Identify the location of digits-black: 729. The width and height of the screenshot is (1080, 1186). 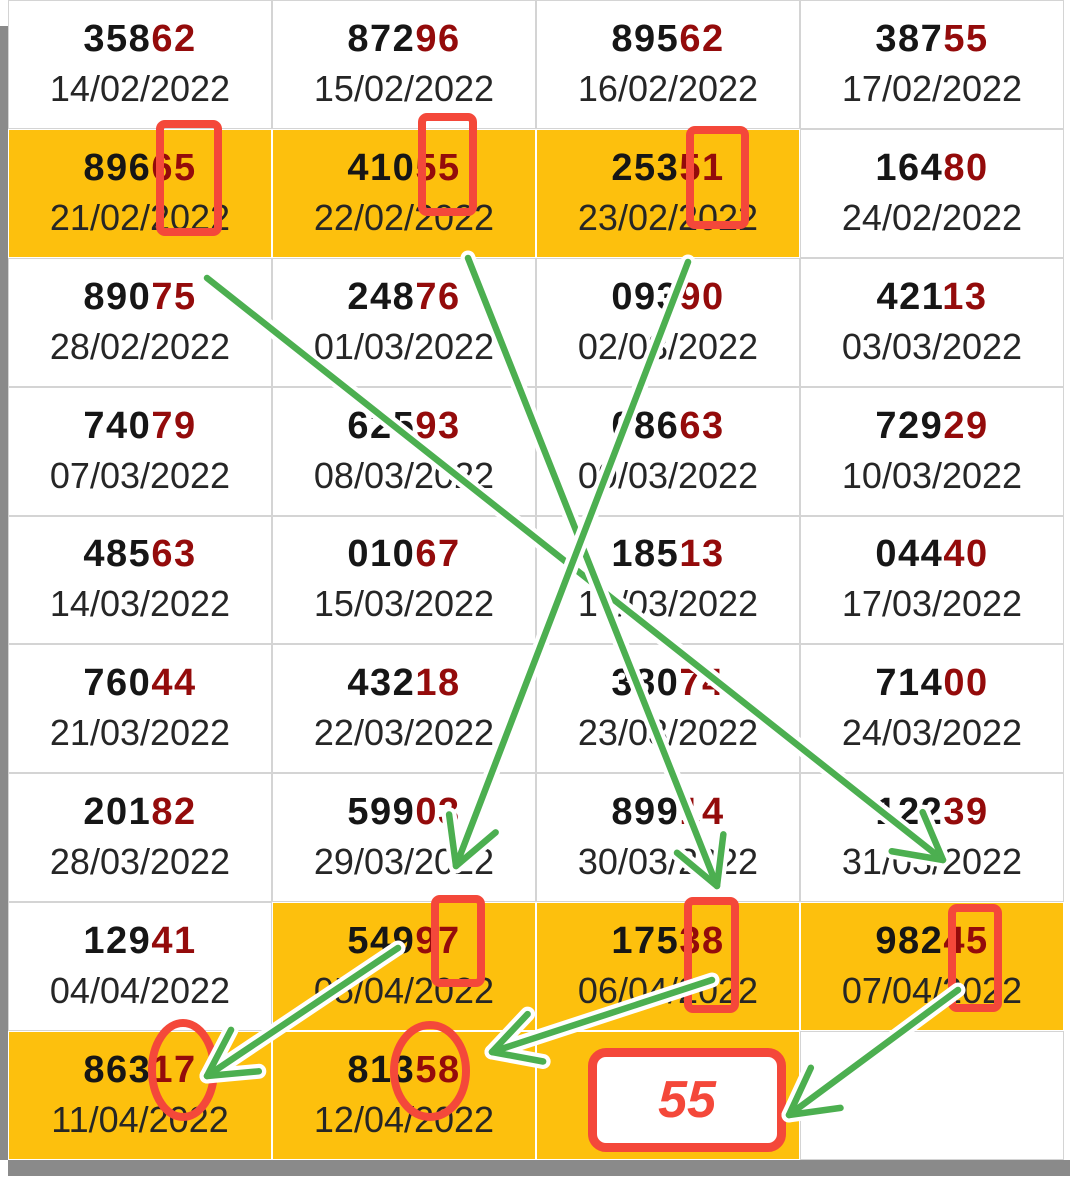
(909, 425).